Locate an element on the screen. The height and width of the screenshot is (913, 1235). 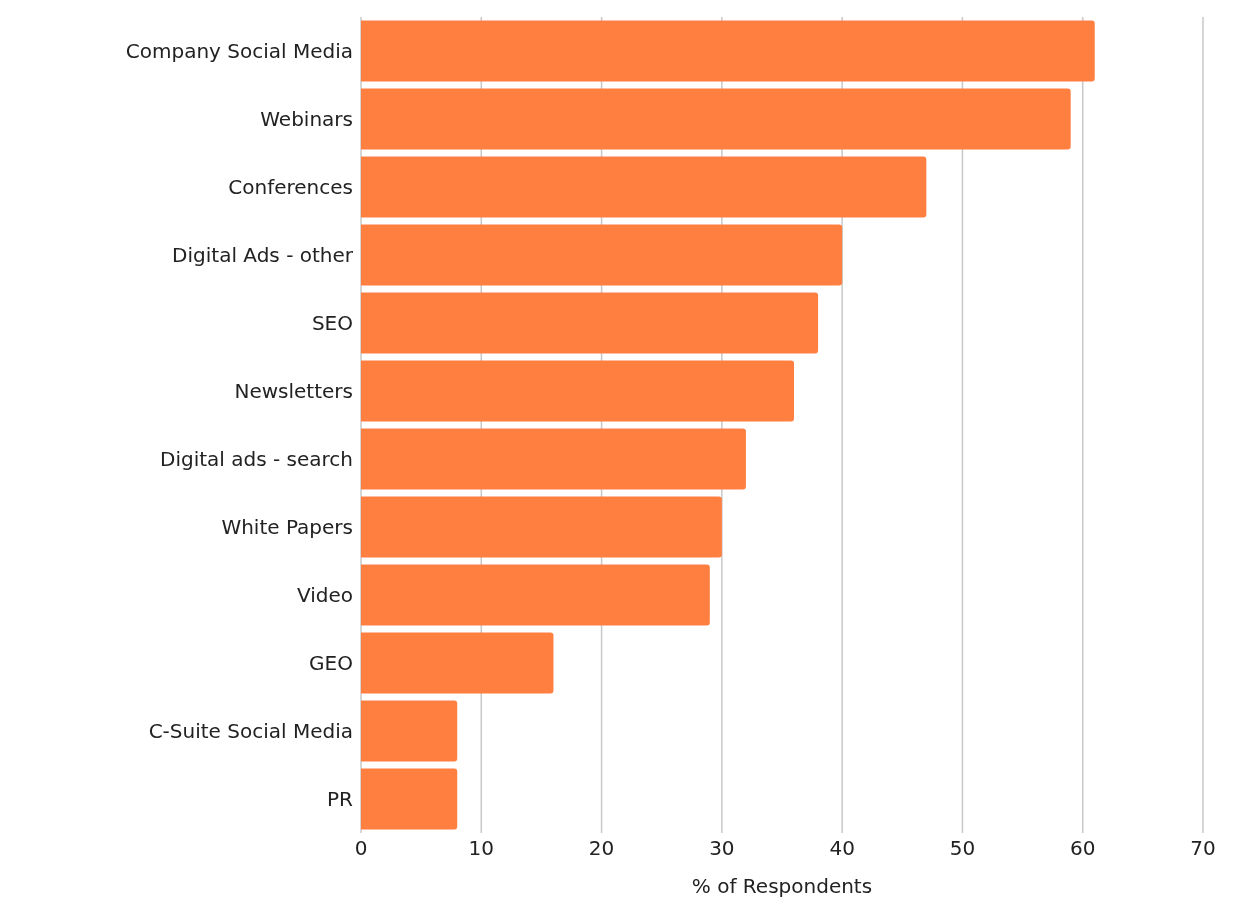
x-tick-label: 40 is located at coordinates (842, 848).